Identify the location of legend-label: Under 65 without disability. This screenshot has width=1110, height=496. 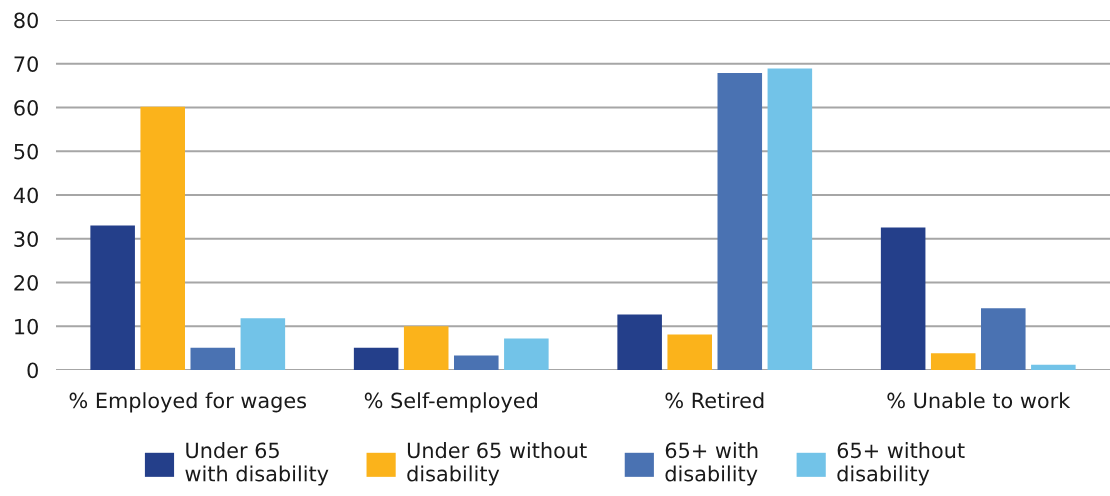
(497, 464).